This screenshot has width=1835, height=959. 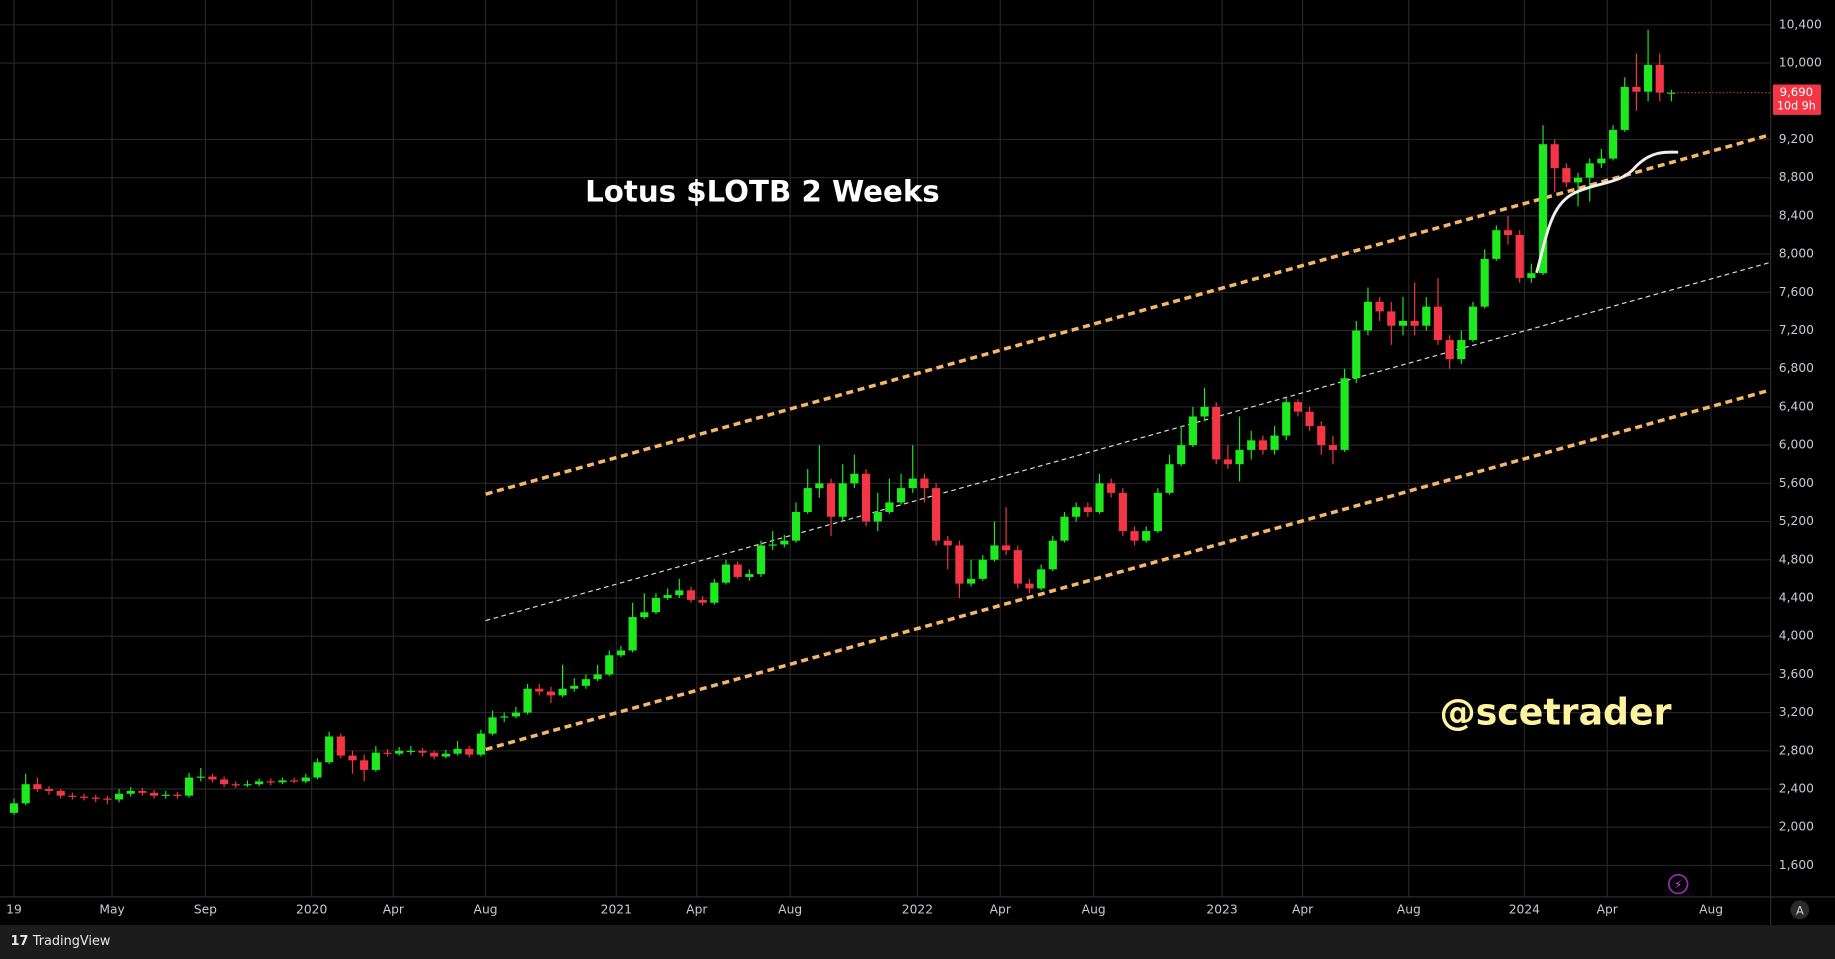 I want to click on y-tick-label: 2,800, so click(x=1796, y=750).